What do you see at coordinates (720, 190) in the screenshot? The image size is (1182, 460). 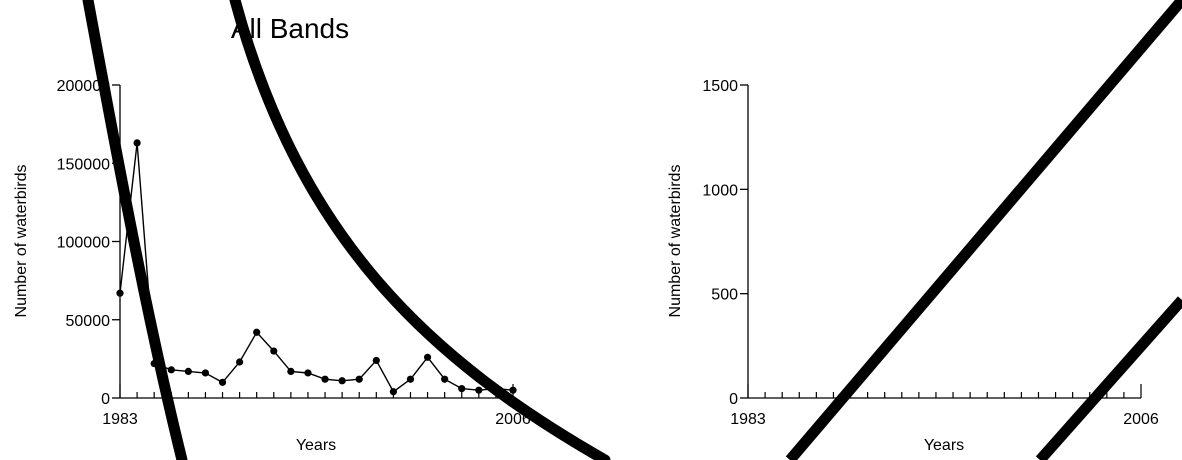 I see `y-tick-label: 1000` at bounding box center [720, 190].